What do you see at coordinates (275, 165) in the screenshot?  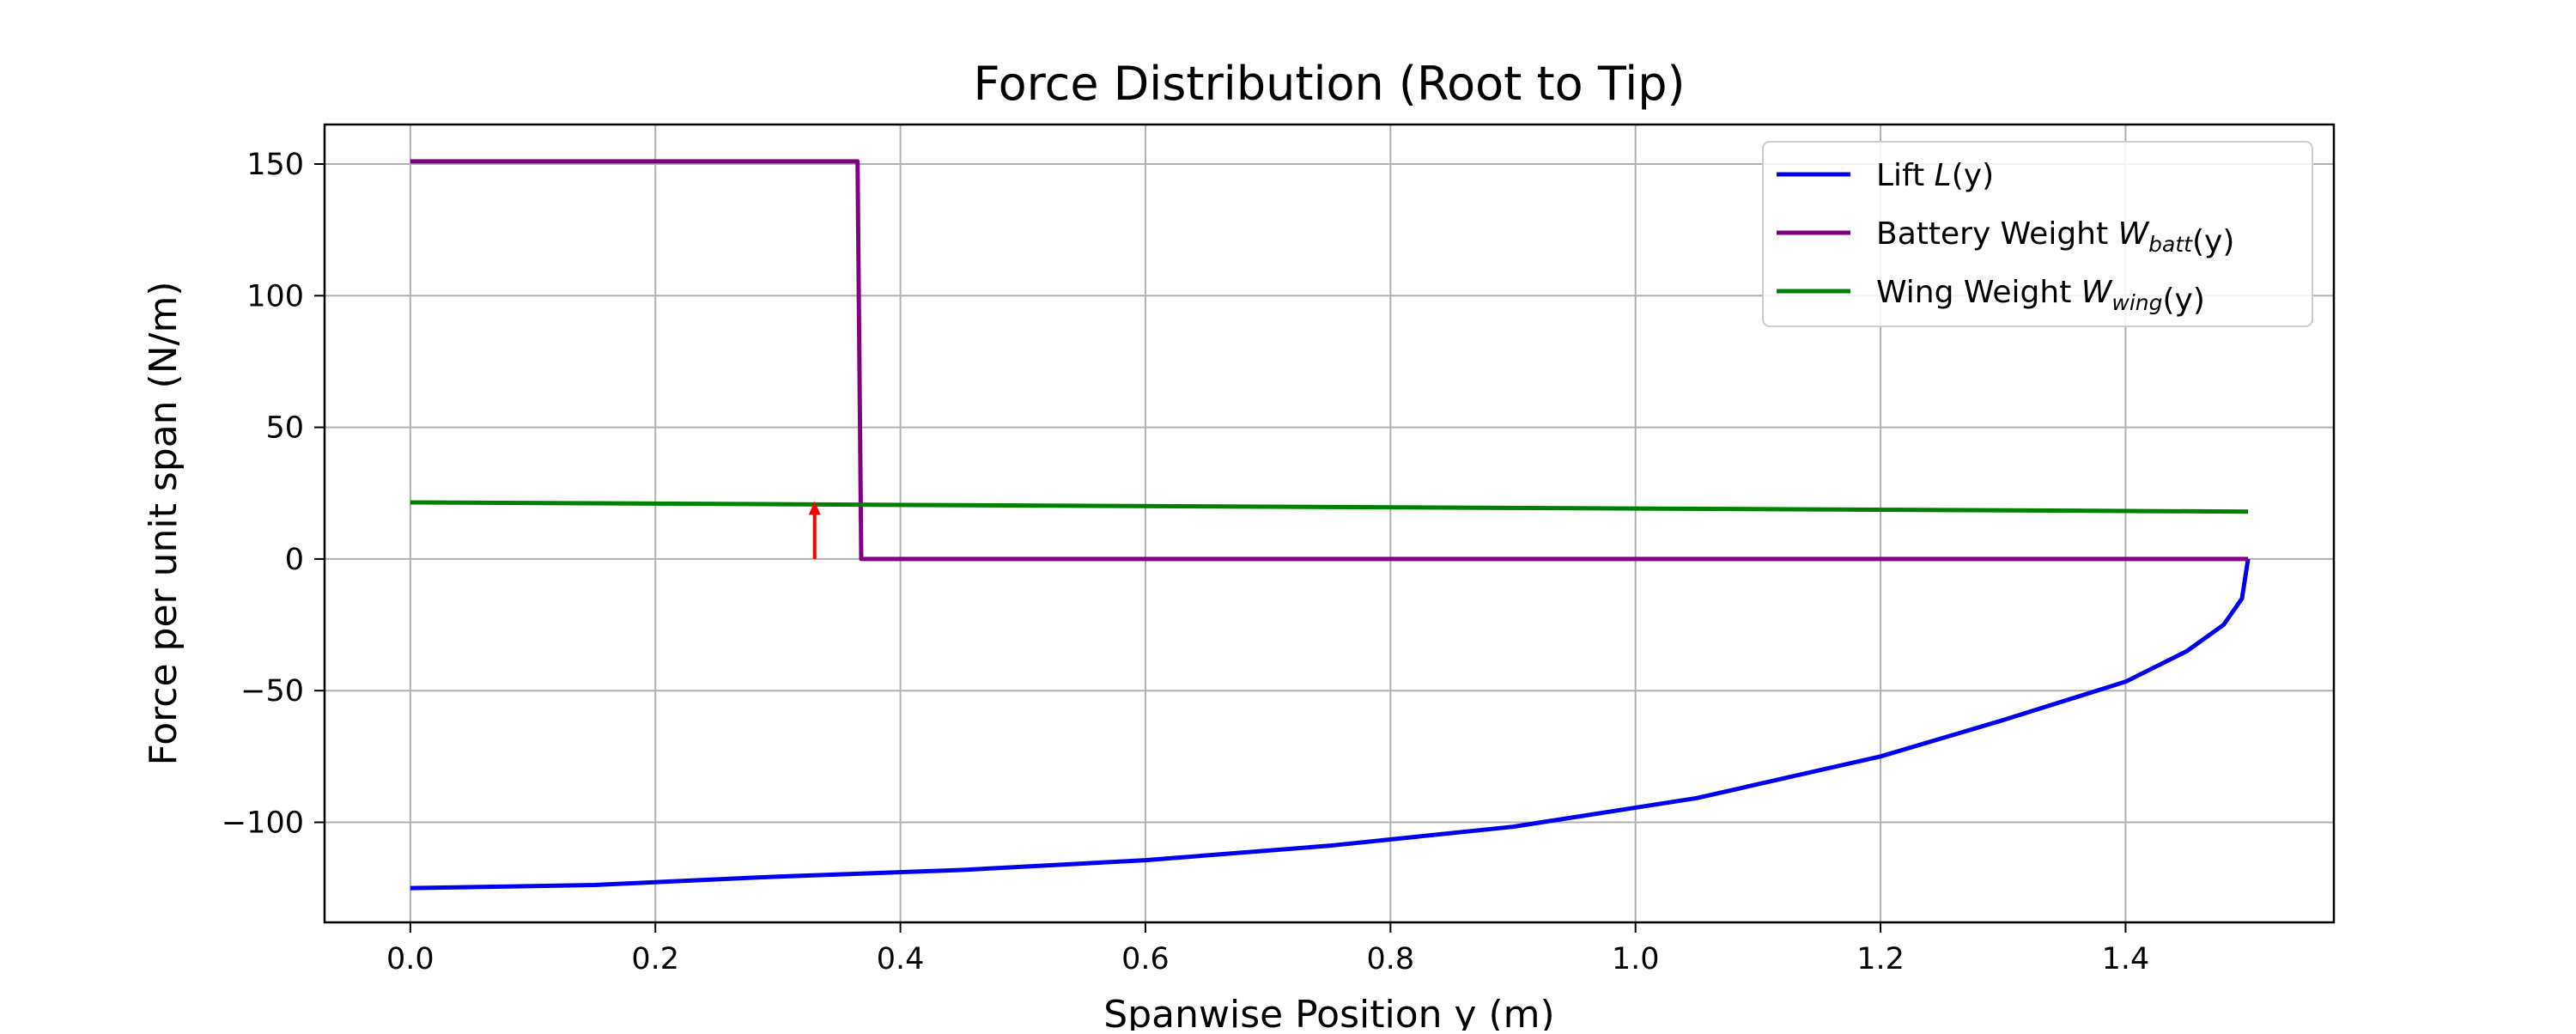 I see `y-tick-label: 150` at bounding box center [275, 165].